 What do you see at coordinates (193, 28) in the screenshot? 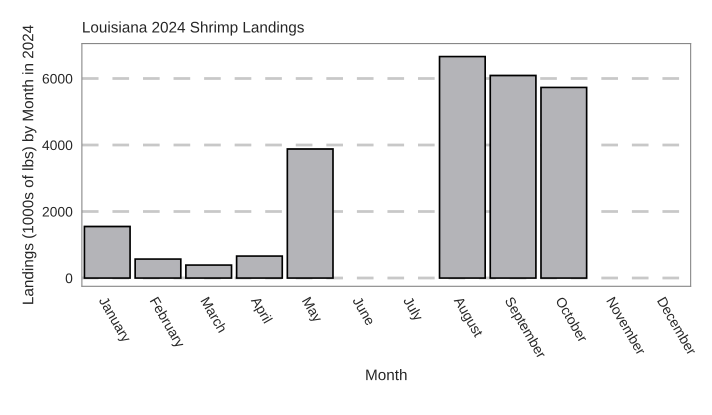
I see `chart-title: Louisiana 2024 Shrimp Landings` at bounding box center [193, 28].